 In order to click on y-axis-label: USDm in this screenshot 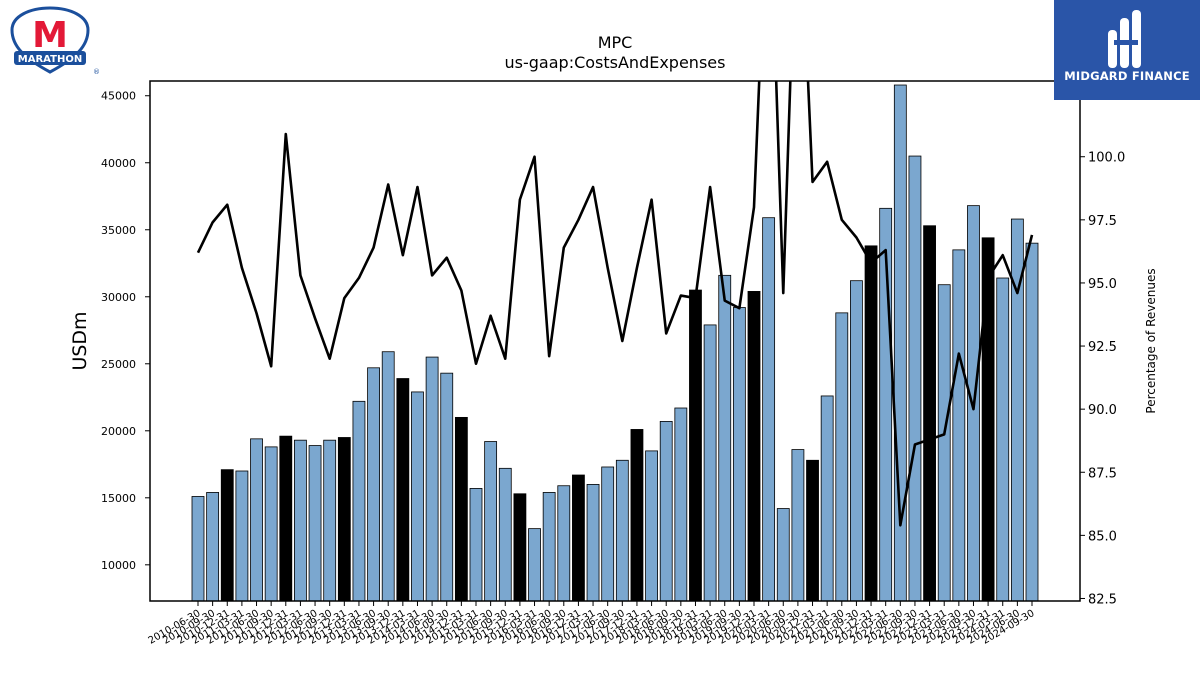, I will do `click(80, 340)`.